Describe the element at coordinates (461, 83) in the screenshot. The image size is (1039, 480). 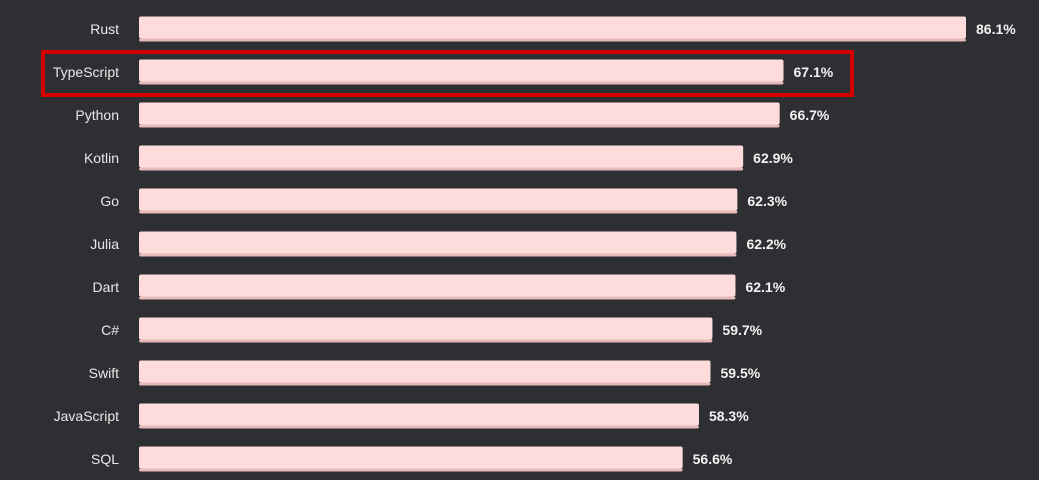
I see `bar-shadow-typescript` at that location.